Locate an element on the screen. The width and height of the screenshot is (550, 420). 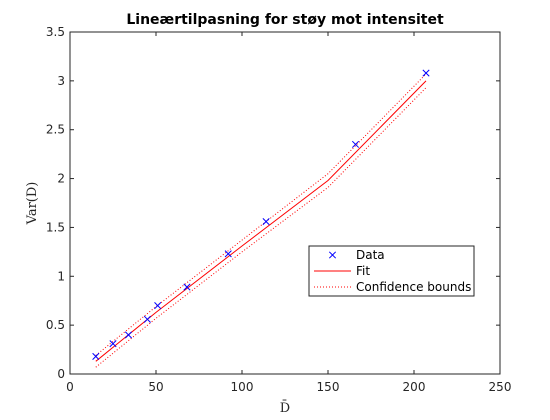
y-tick-label: 0.5 is located at coordinates (55, 325).